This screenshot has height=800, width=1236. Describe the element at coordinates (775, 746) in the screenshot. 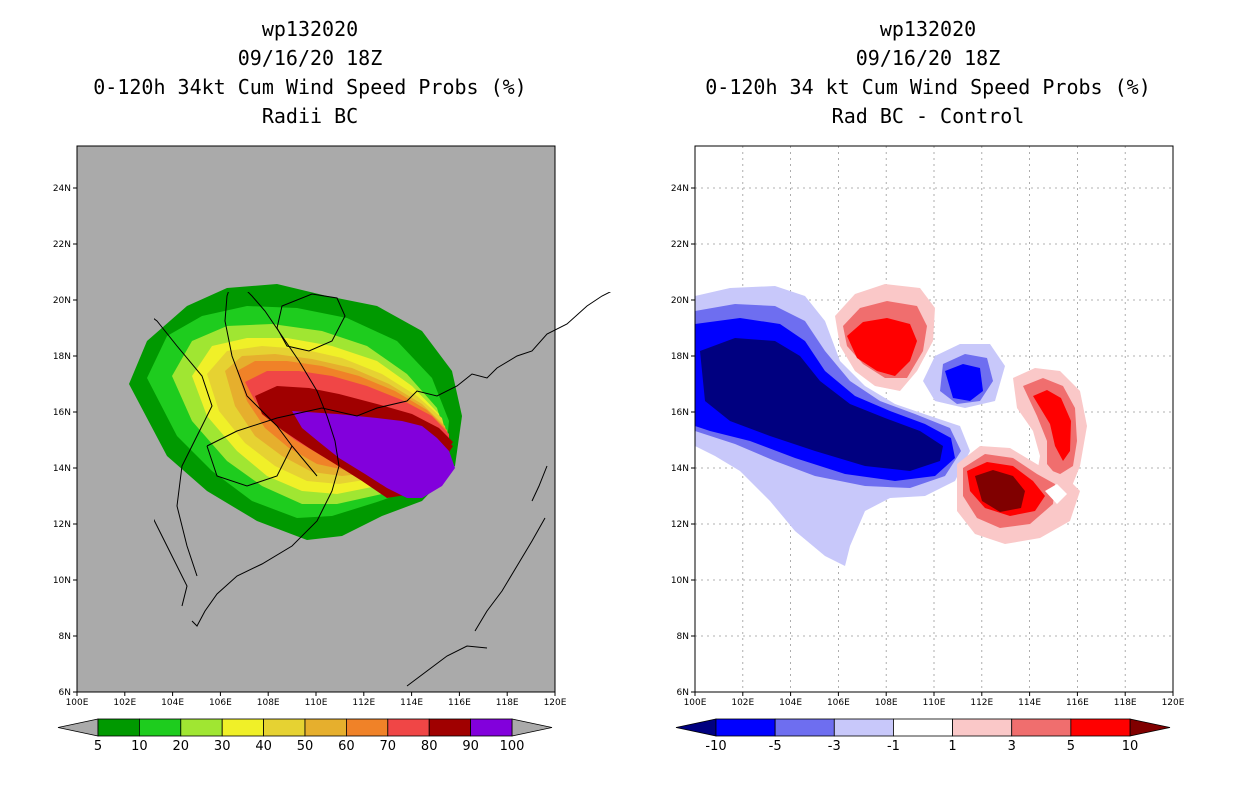

I see `colorbar-label: -5` at that location.